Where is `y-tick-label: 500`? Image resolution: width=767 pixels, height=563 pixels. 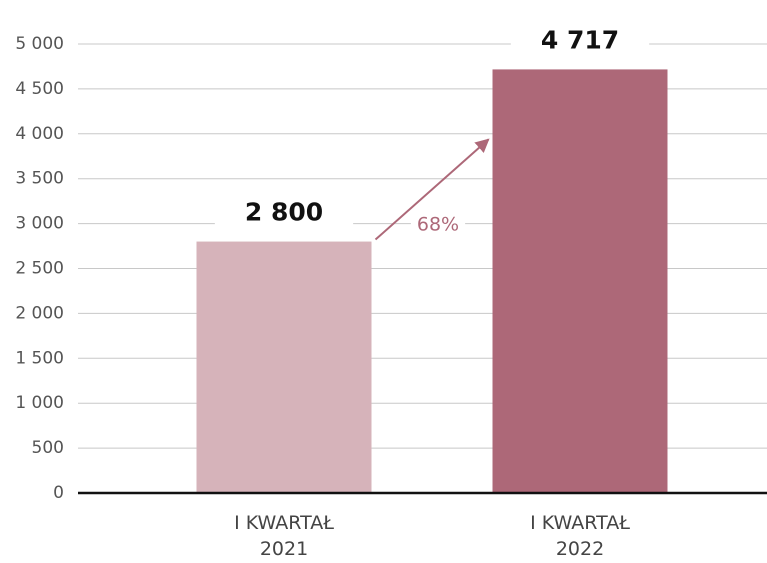
y-tick-label: 500 is located at coordinates (48, 448).